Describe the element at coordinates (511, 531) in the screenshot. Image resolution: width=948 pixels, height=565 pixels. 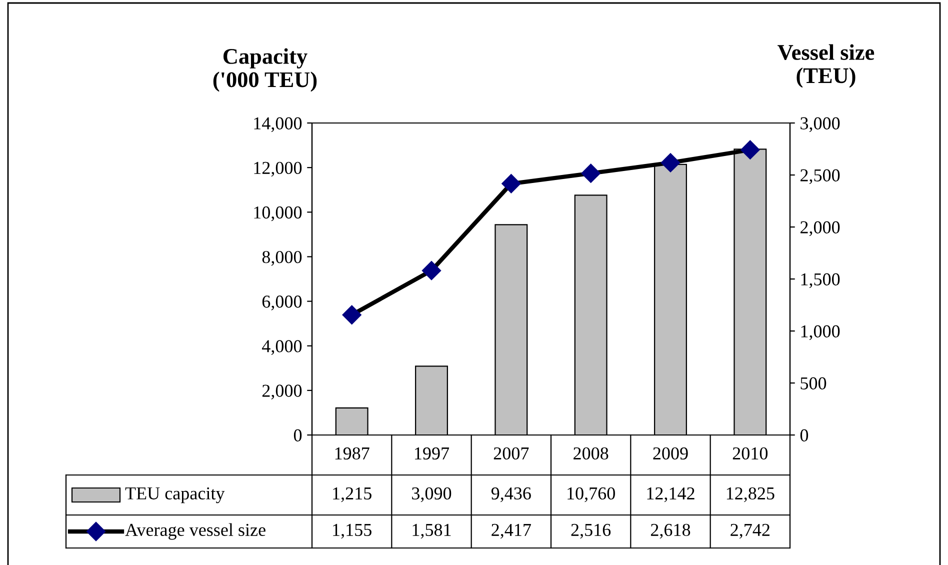
I see `data-label: 2,417` at that location.